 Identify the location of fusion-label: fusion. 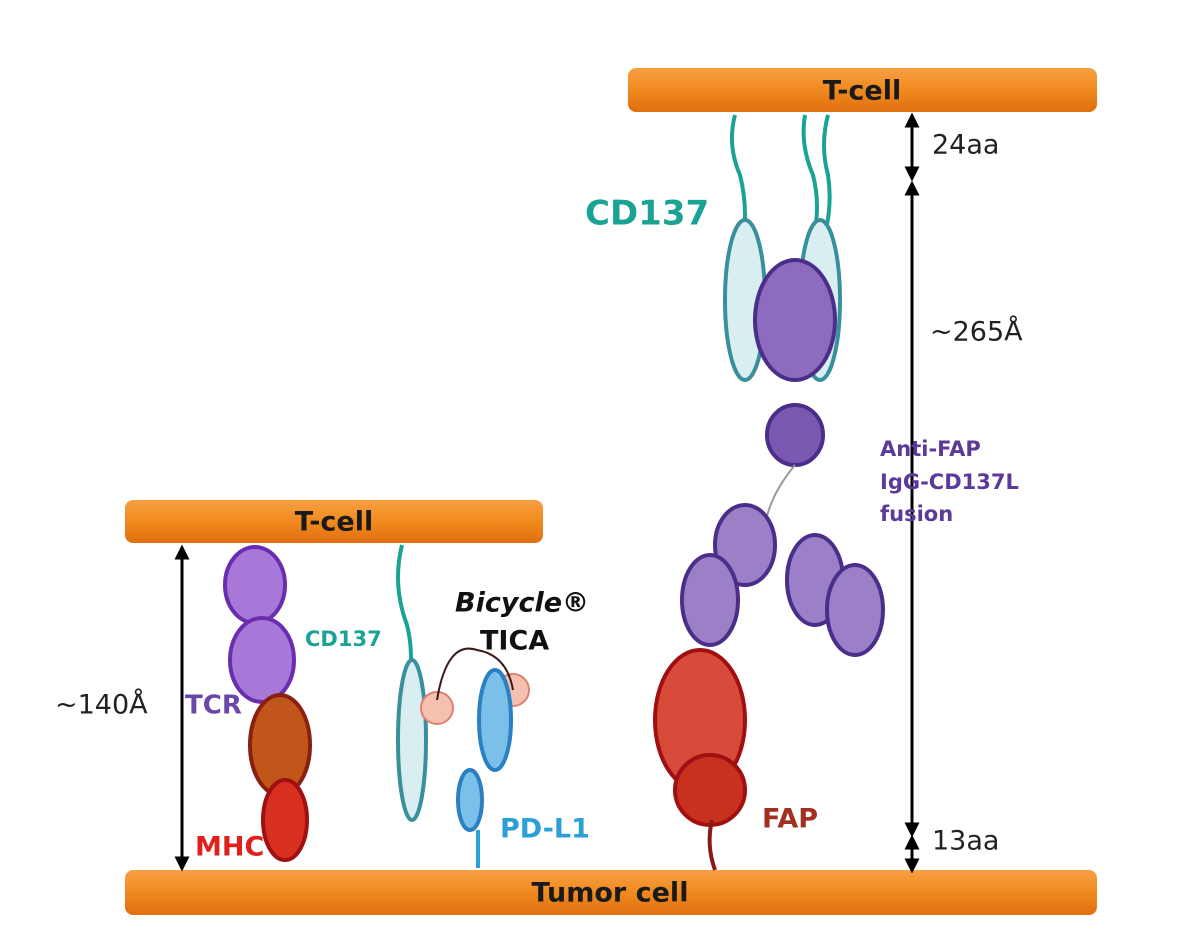
(916, 514).